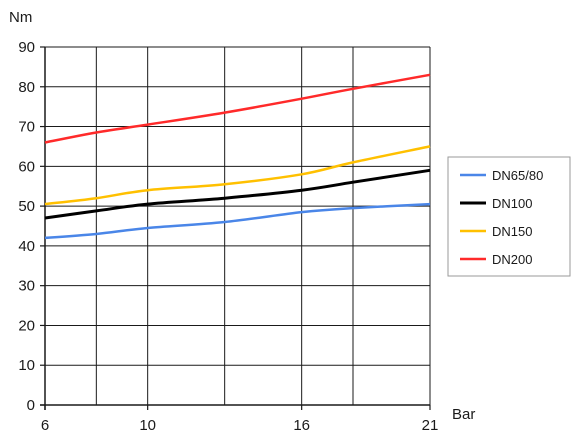  What do you see at coordinates (26, 365) in the screenshot?
I see `y-tick-label-1: 10` at bounding box center [26, 365].